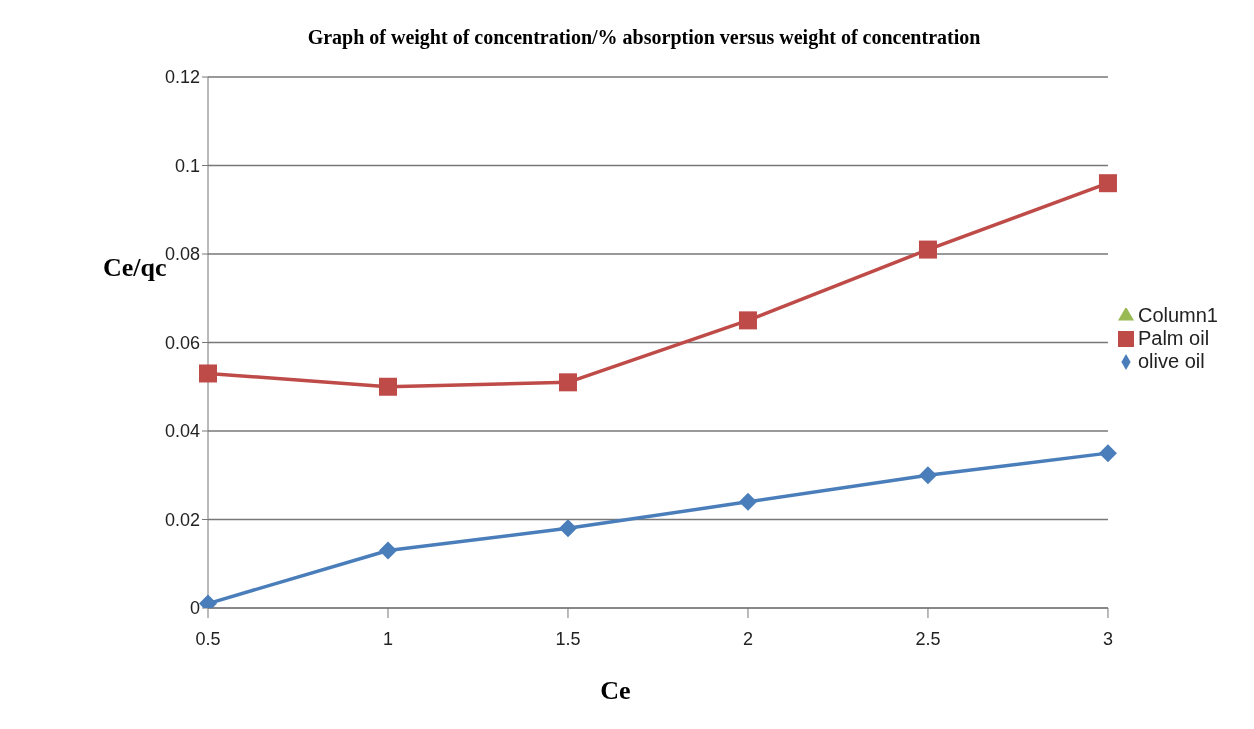 Image resolution: width=1254 pixels, height=729 pixels. I want to click on y-tick-label: 0.06, so click(182, 342).